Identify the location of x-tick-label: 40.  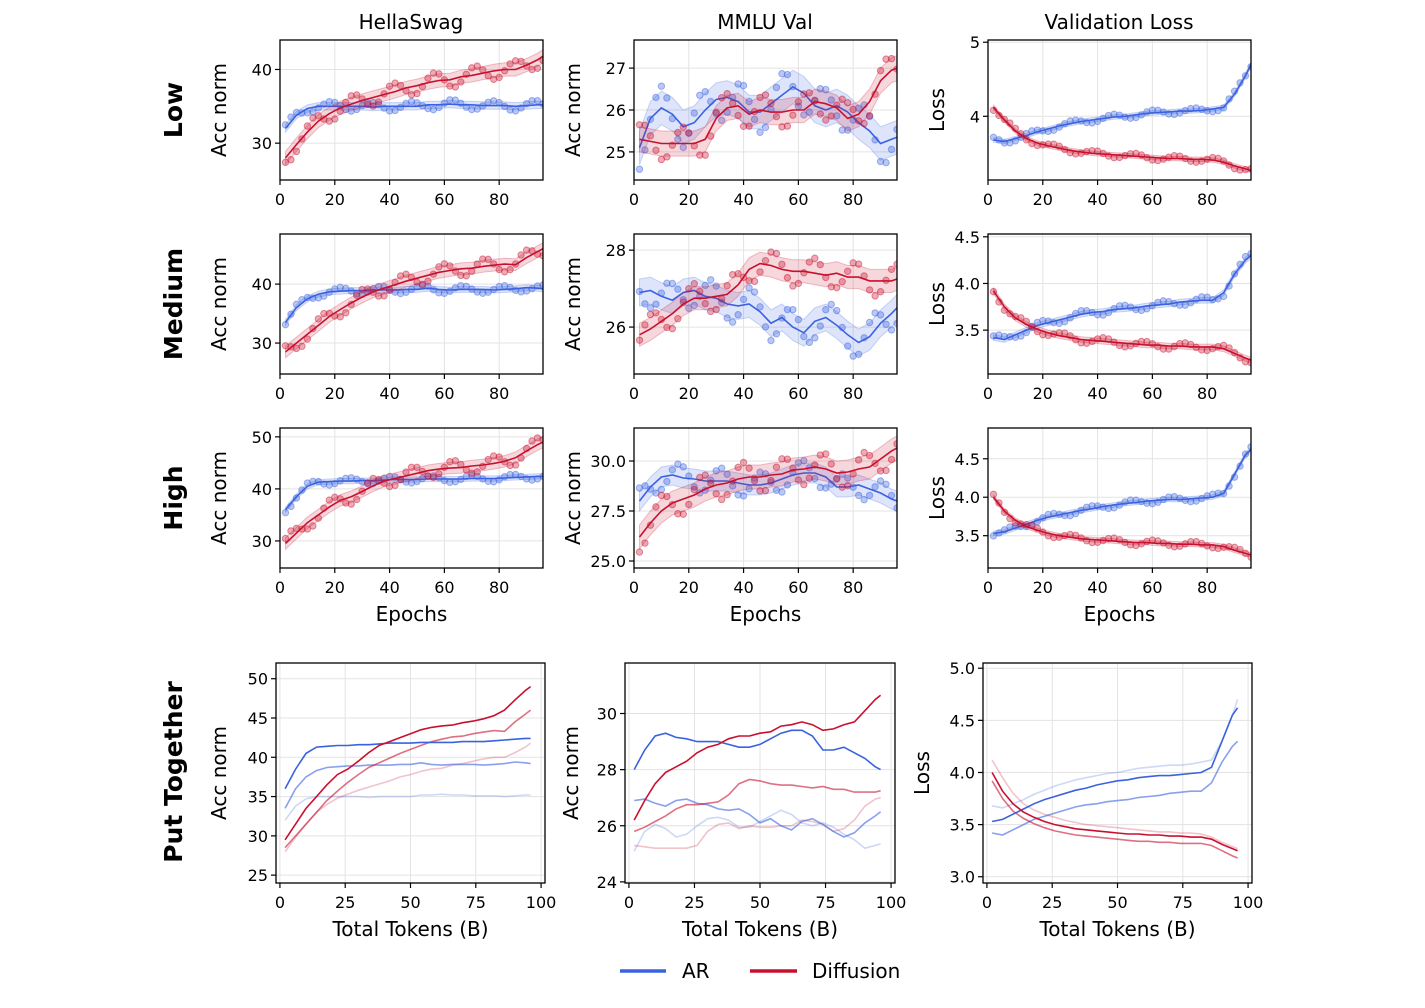
(743, 587).